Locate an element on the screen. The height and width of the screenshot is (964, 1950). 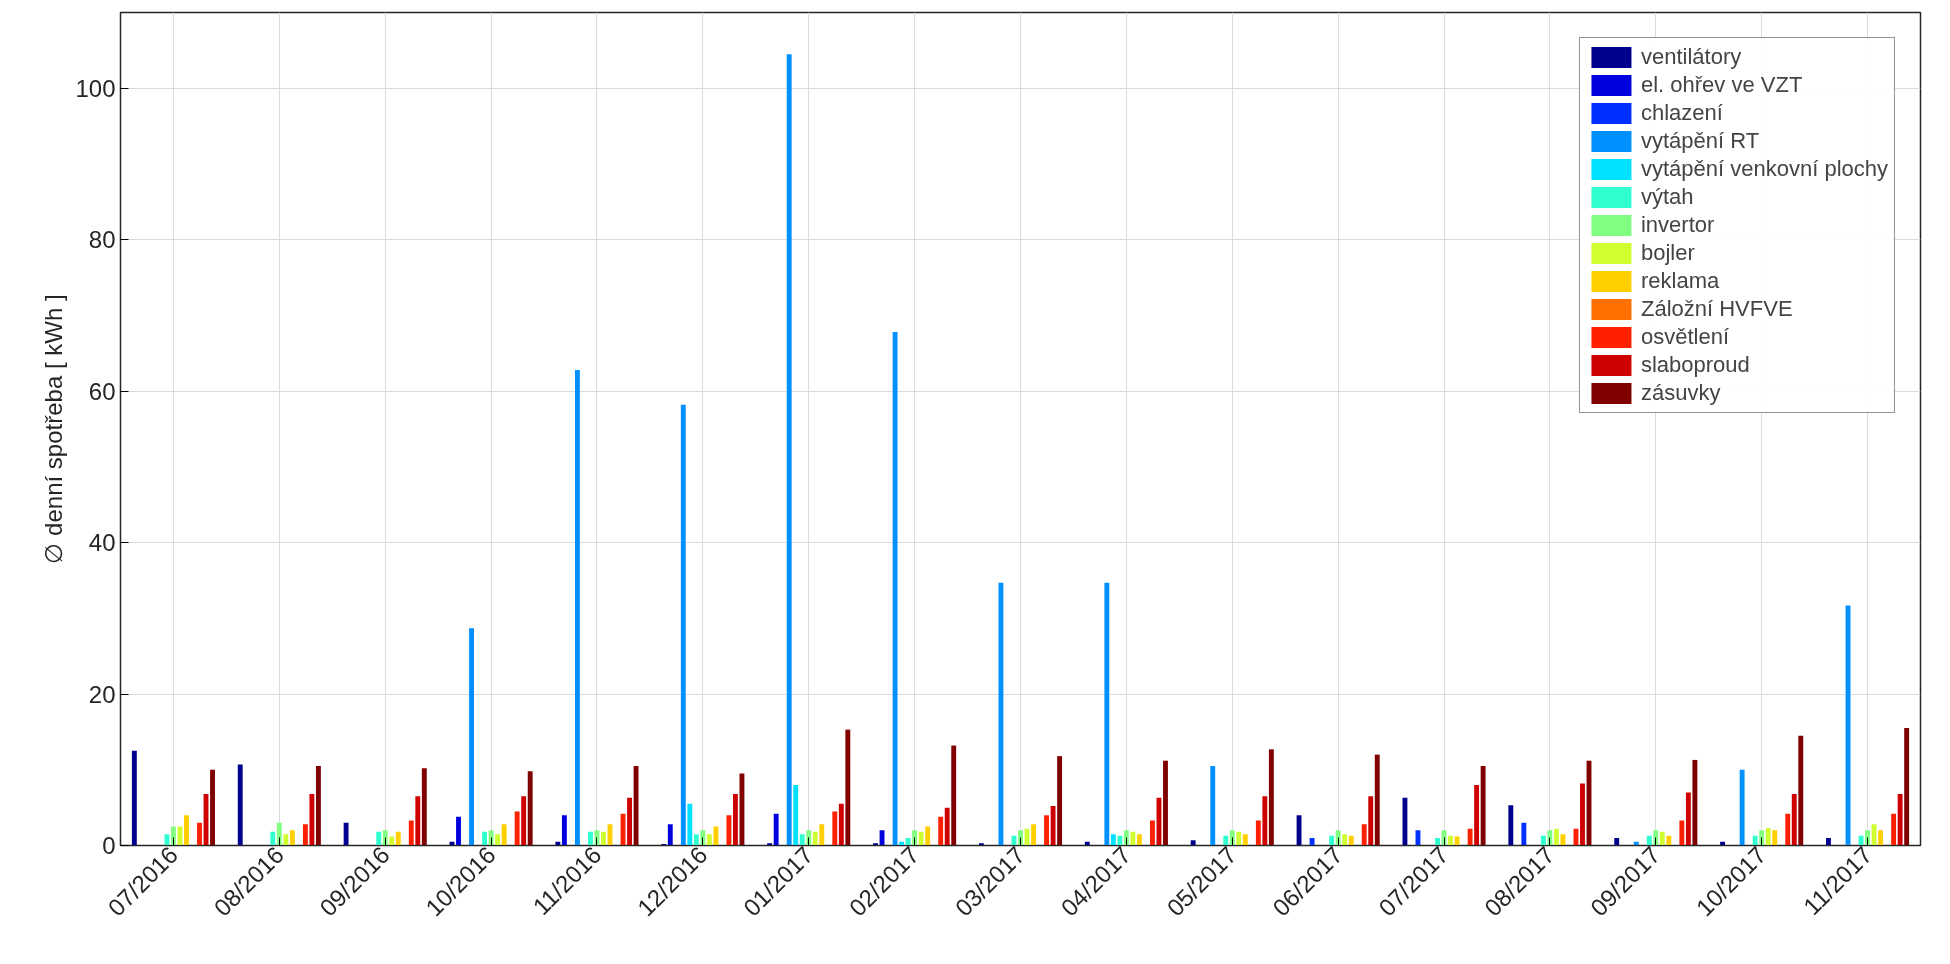
y-tick-label: 20 is located at coordinates (102, 694).